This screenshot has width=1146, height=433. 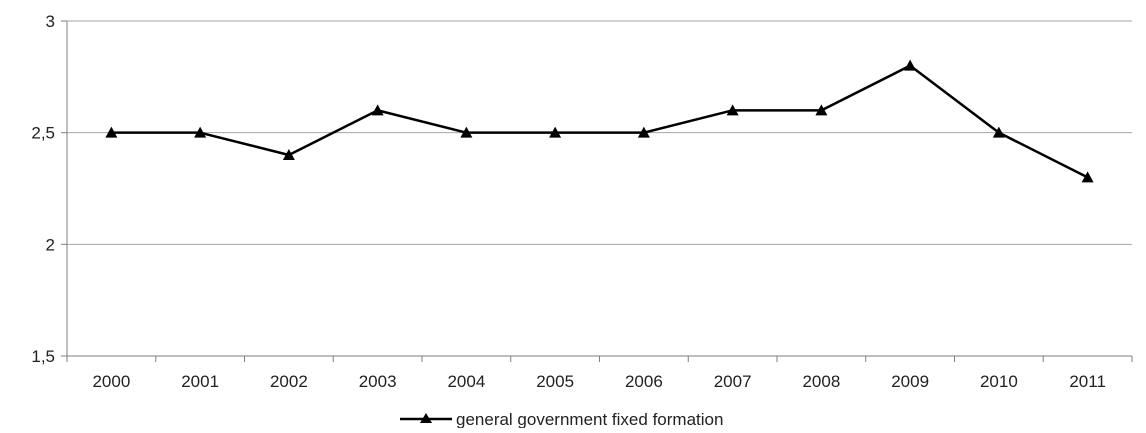 I want to click on y-tick-label: 2, so click(x=50, y=244).